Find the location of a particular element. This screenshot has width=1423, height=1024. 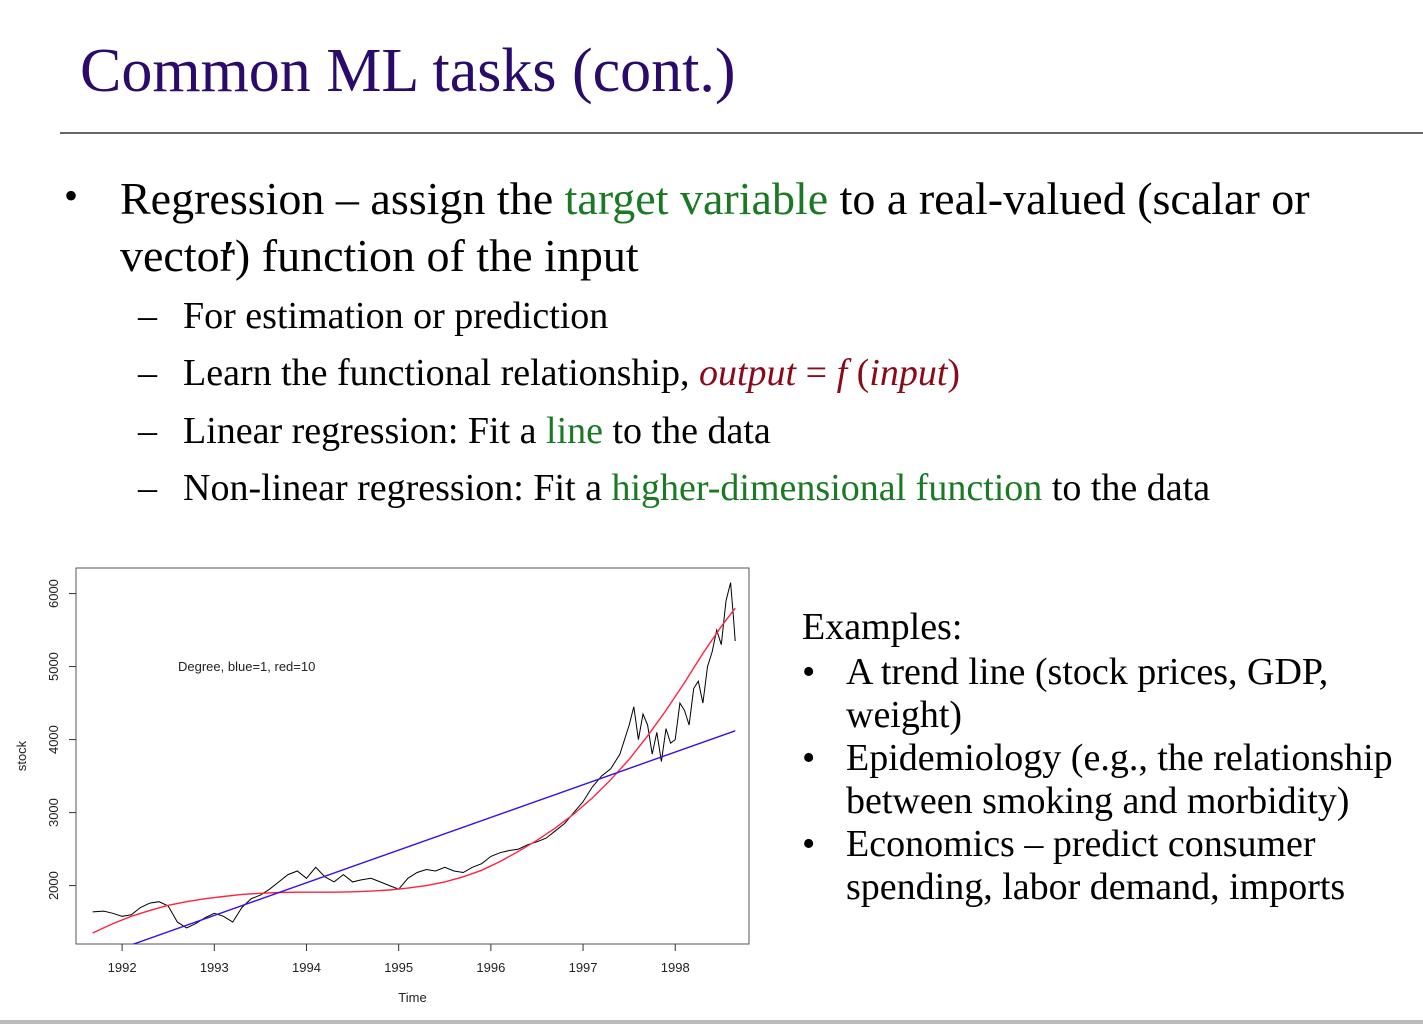

y-tick-label: 3000 is located at coordinates (53, 812).